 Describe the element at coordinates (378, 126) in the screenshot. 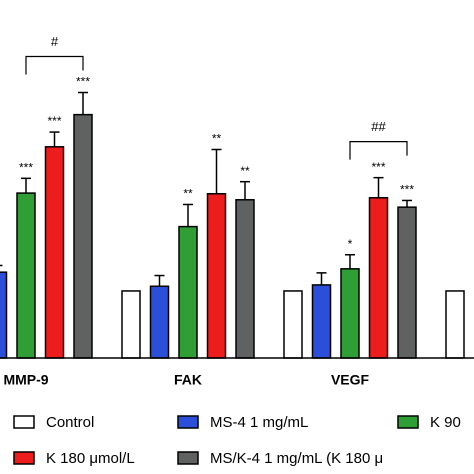

I see `bracket-label: ##` at that location.